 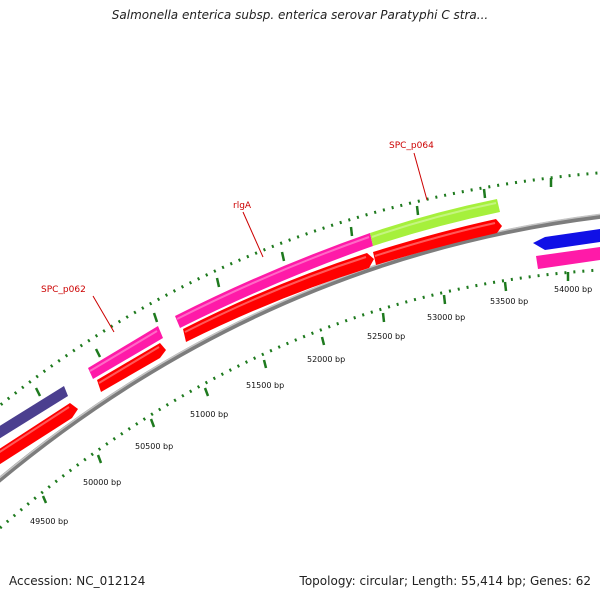 I want to click on position-label: 54000 bp, so click(x=573, y=289).